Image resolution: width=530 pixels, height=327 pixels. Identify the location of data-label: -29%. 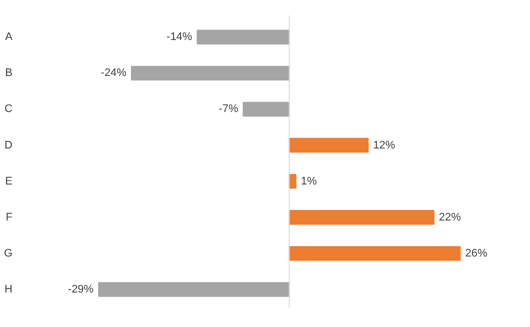
(81, 289).